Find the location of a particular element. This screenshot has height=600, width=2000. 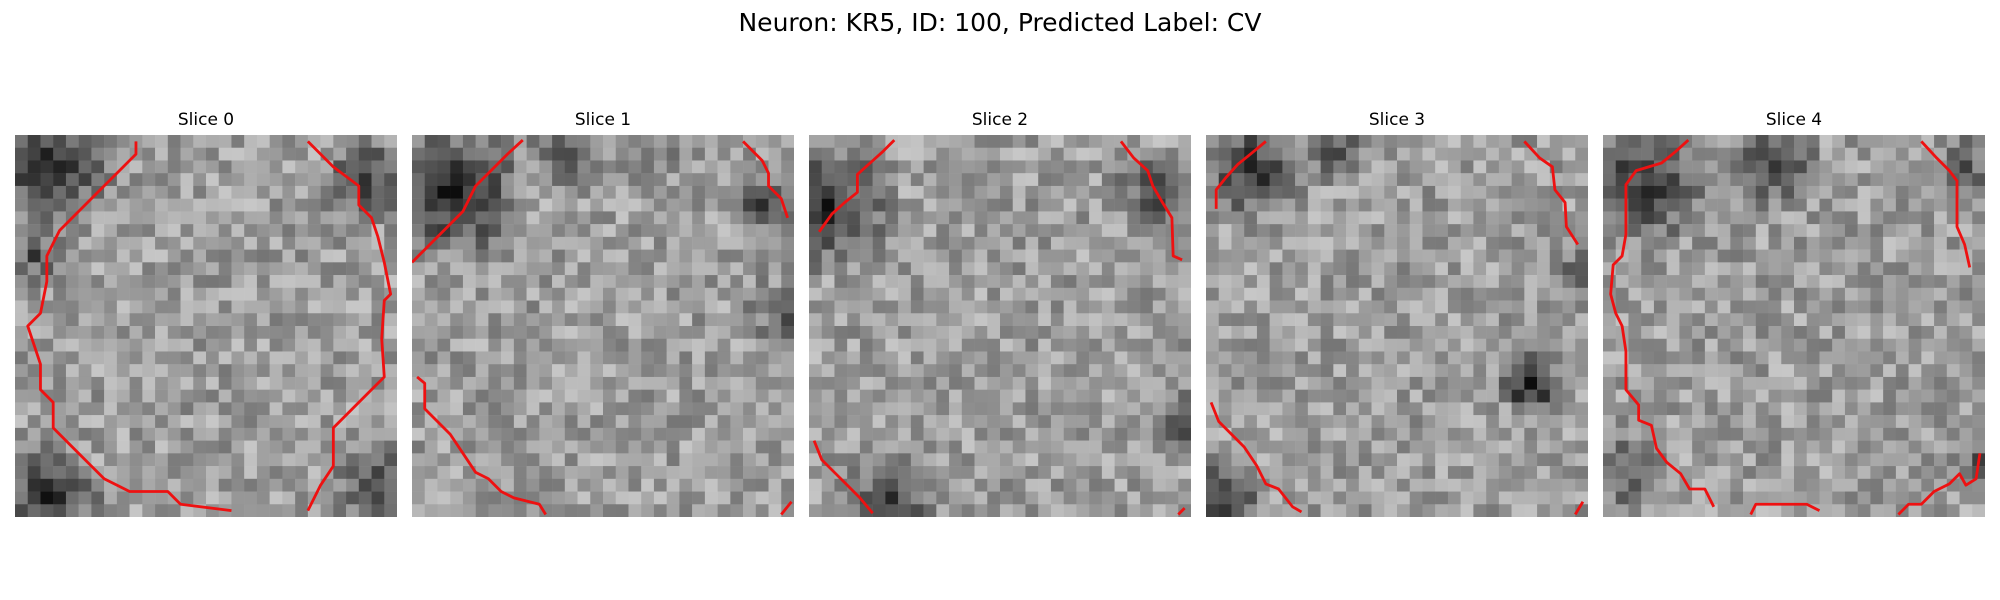

slice-title-2: Slice 2 is located at coordinates (1000, 120).